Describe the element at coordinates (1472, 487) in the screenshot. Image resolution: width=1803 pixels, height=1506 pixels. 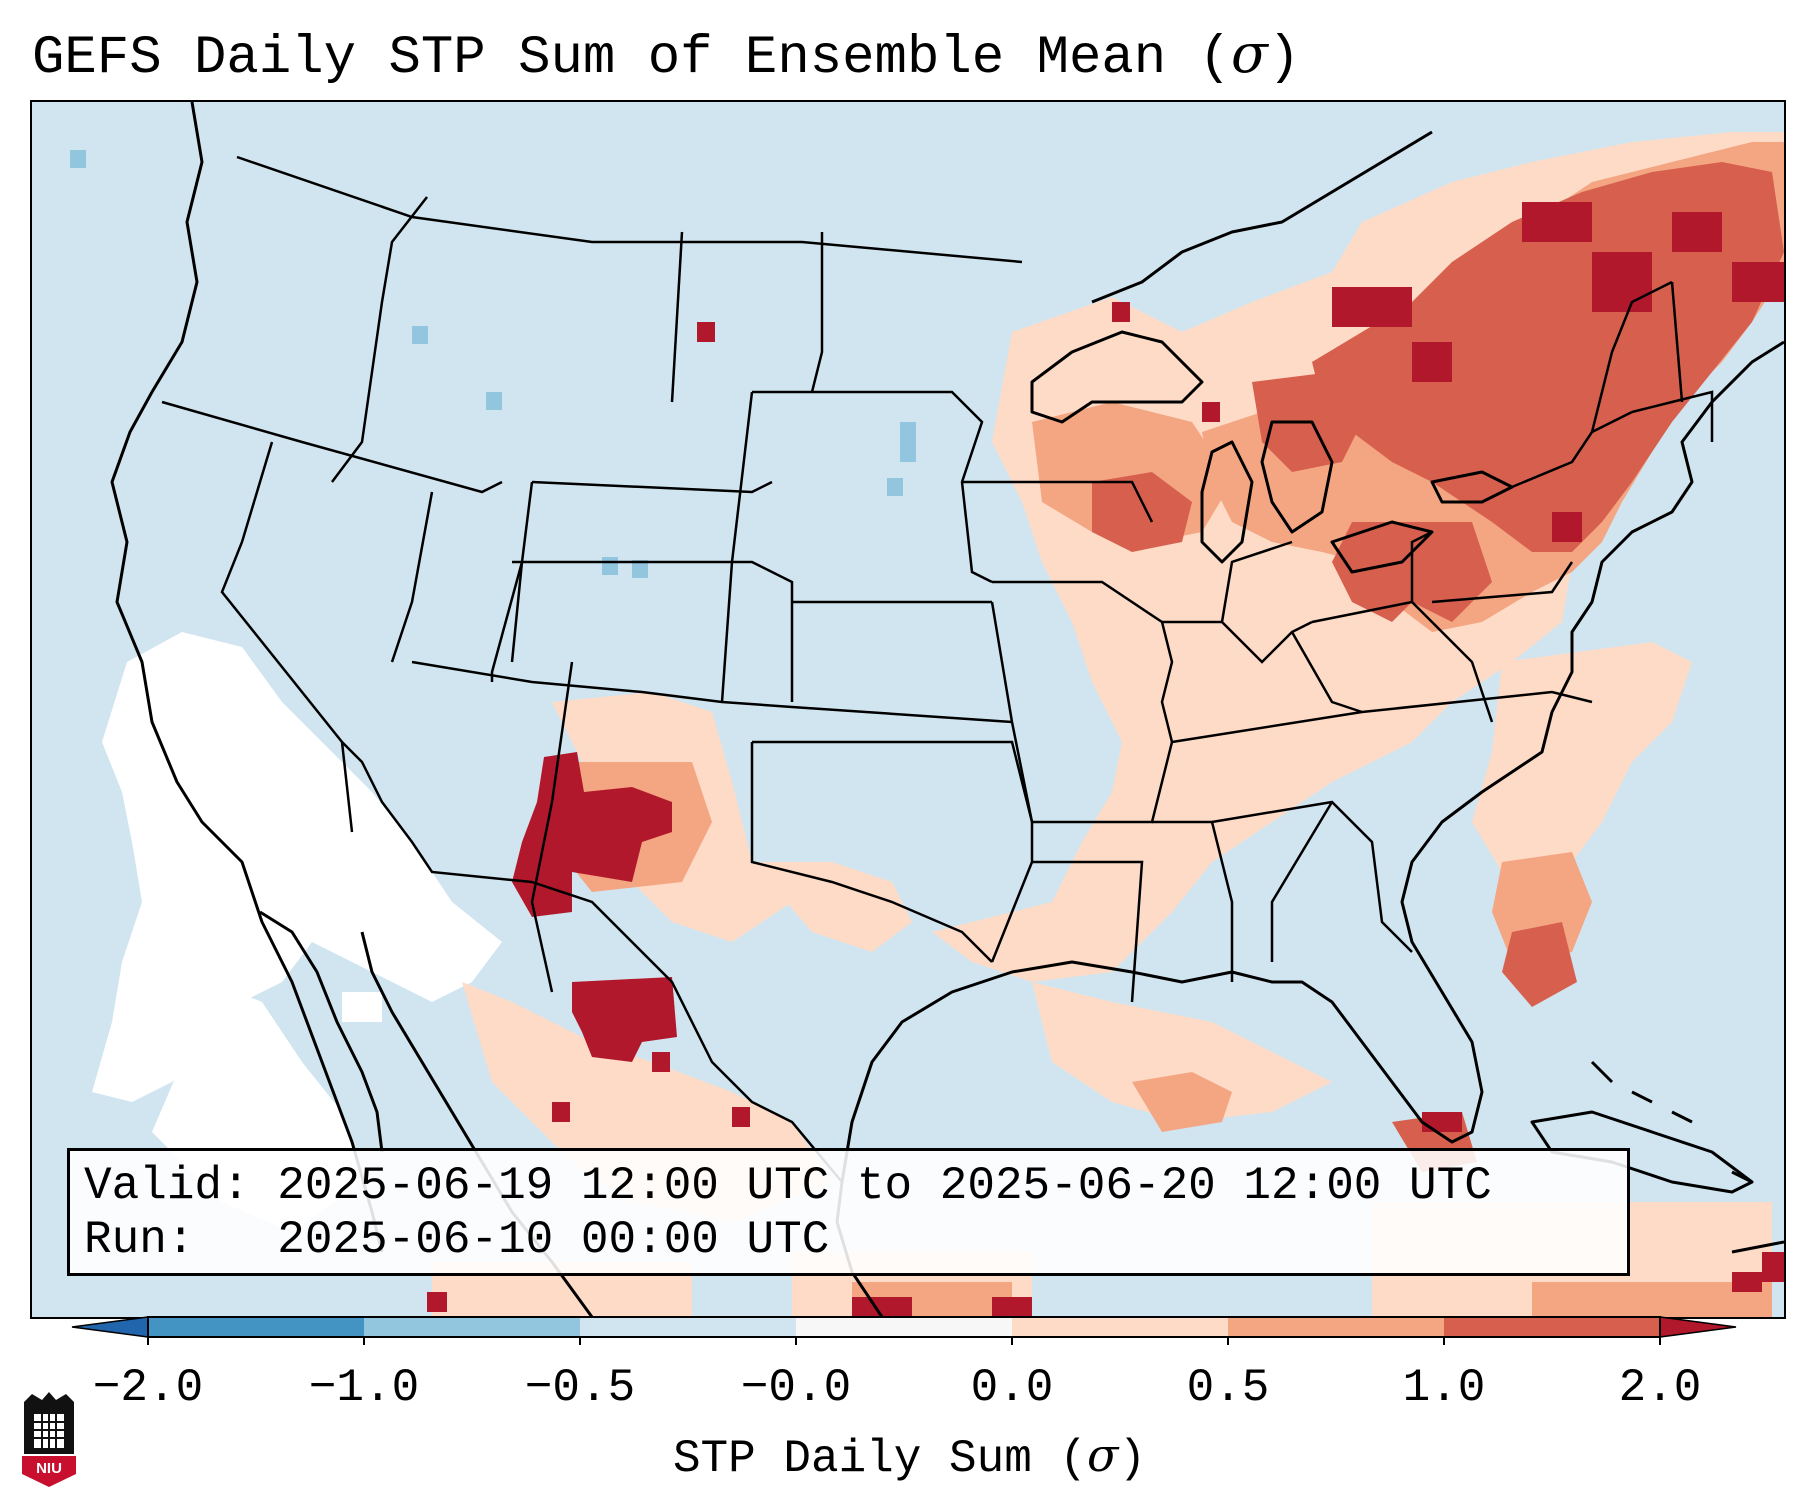
I see `great-lakes-ontario` at that location.